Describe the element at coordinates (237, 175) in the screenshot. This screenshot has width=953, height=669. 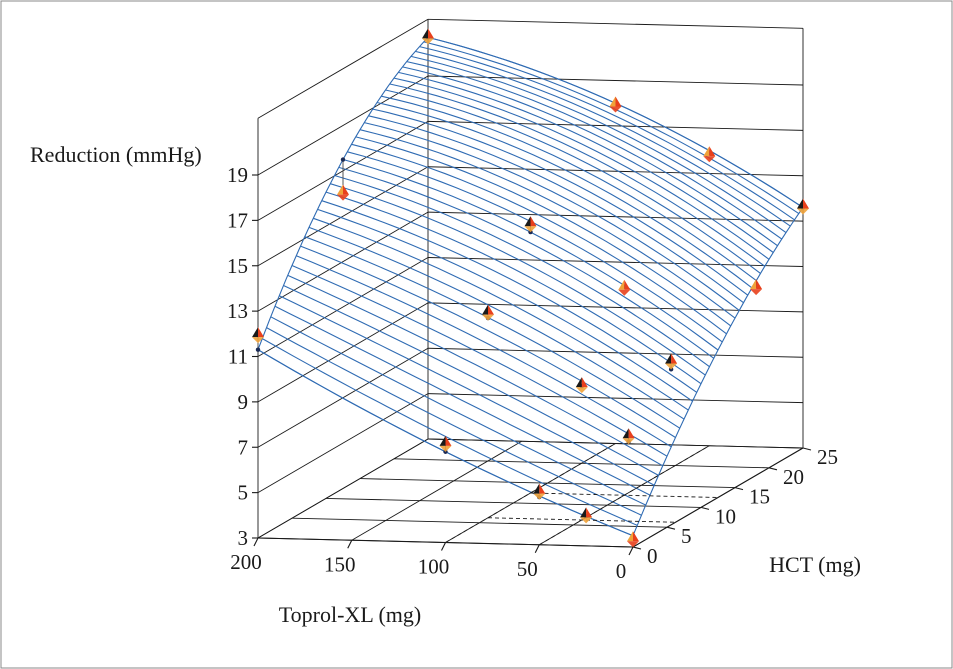
I see `z-tick-label: 19` at that location.